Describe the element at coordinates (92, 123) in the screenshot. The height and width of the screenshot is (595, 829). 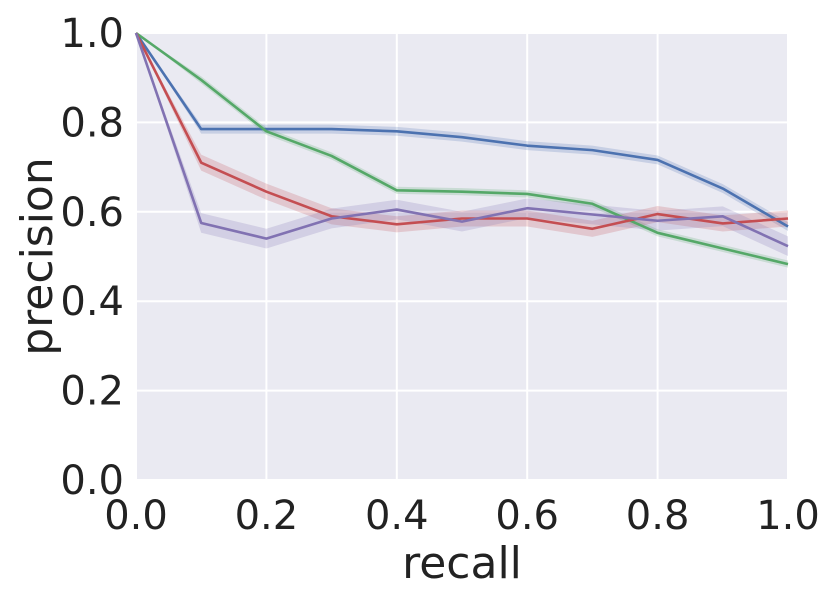
I see `y-tick-label: 0.8` at that location.